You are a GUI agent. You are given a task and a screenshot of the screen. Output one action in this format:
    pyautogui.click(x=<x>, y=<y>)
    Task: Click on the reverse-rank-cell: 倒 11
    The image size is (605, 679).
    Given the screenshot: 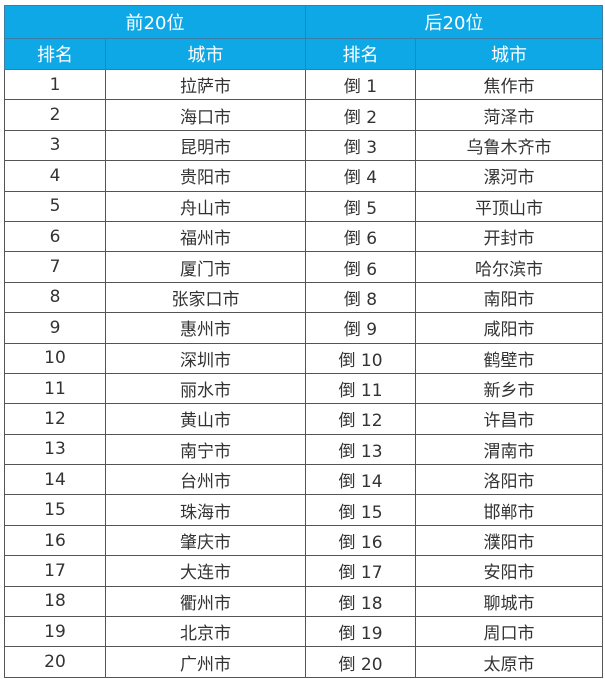 What is the action you would take?
    pyautogui.click(x=360, y=388)
    